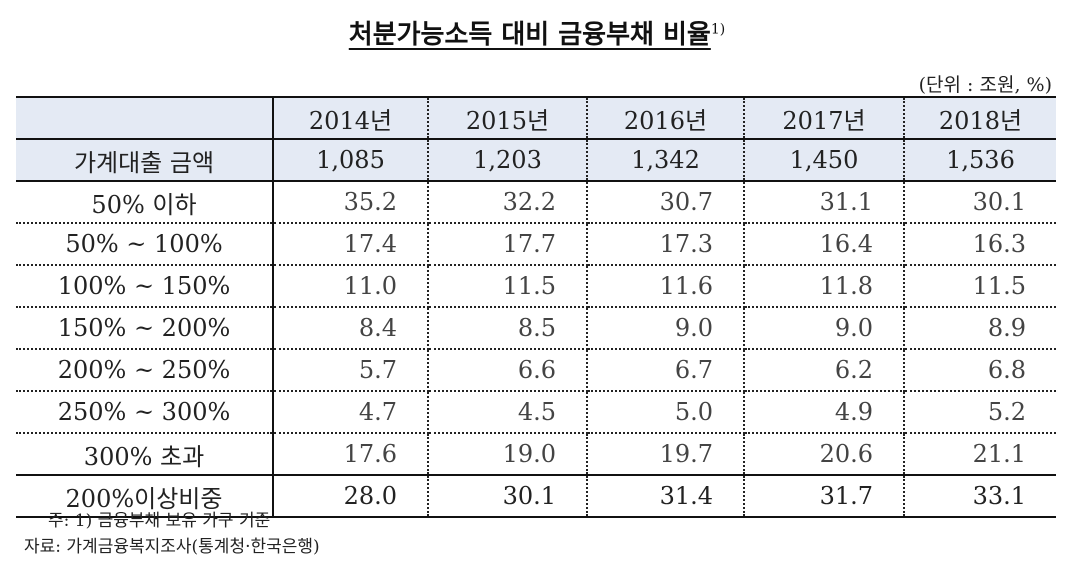  What do you see at coordinates (824, 202) in the screenshot?
I see `cell: 31.1` at bounding box center [824, 202].